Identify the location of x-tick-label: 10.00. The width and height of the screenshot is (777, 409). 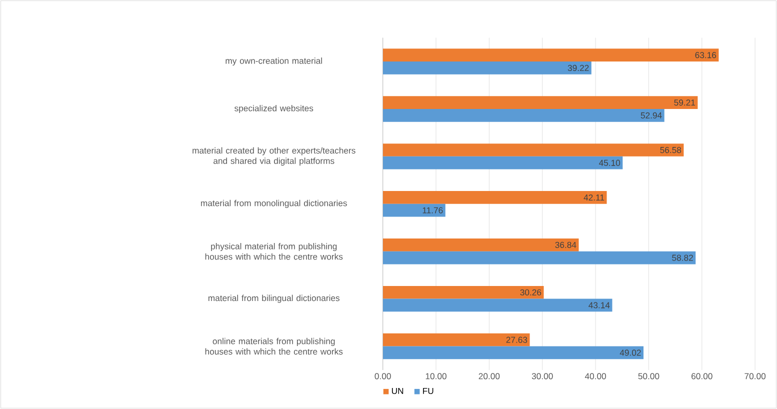
(436, 376).